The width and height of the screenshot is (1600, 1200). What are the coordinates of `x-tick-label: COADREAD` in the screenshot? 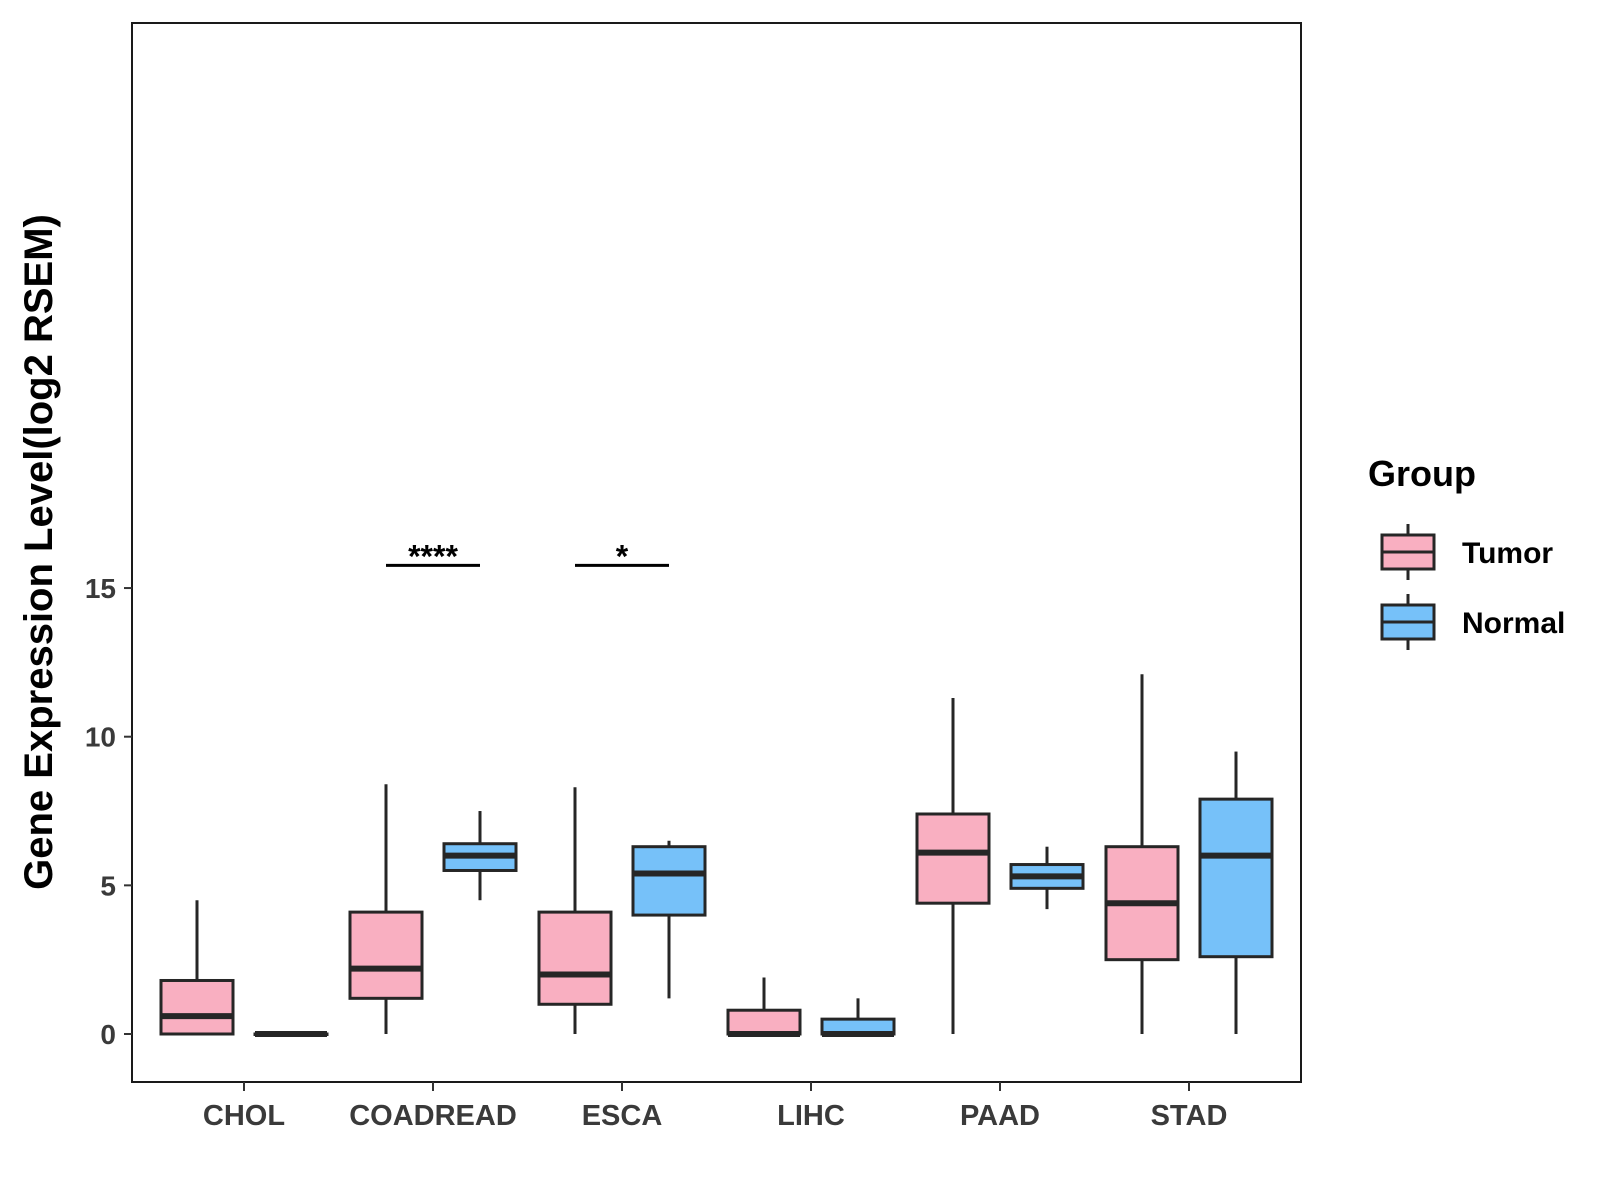 It's located at (433, 1116).